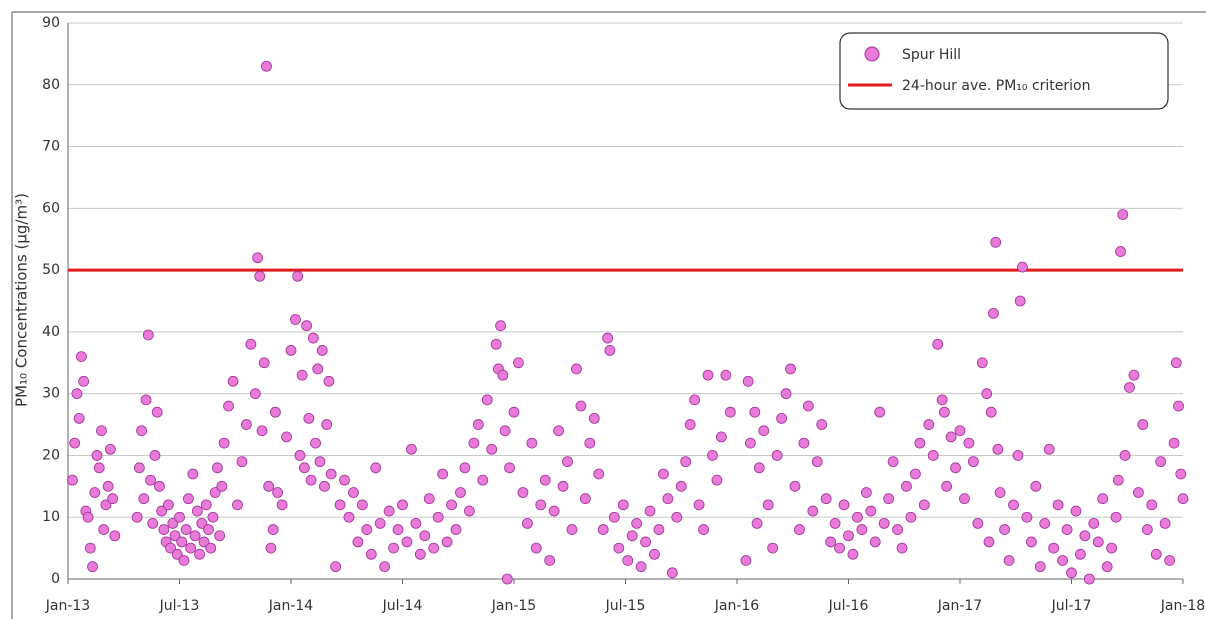 This screenshot has height=619, width=1206. Describe the element at coordinates (872, 54) in the screenshot. I see `legend-marker` at that location.